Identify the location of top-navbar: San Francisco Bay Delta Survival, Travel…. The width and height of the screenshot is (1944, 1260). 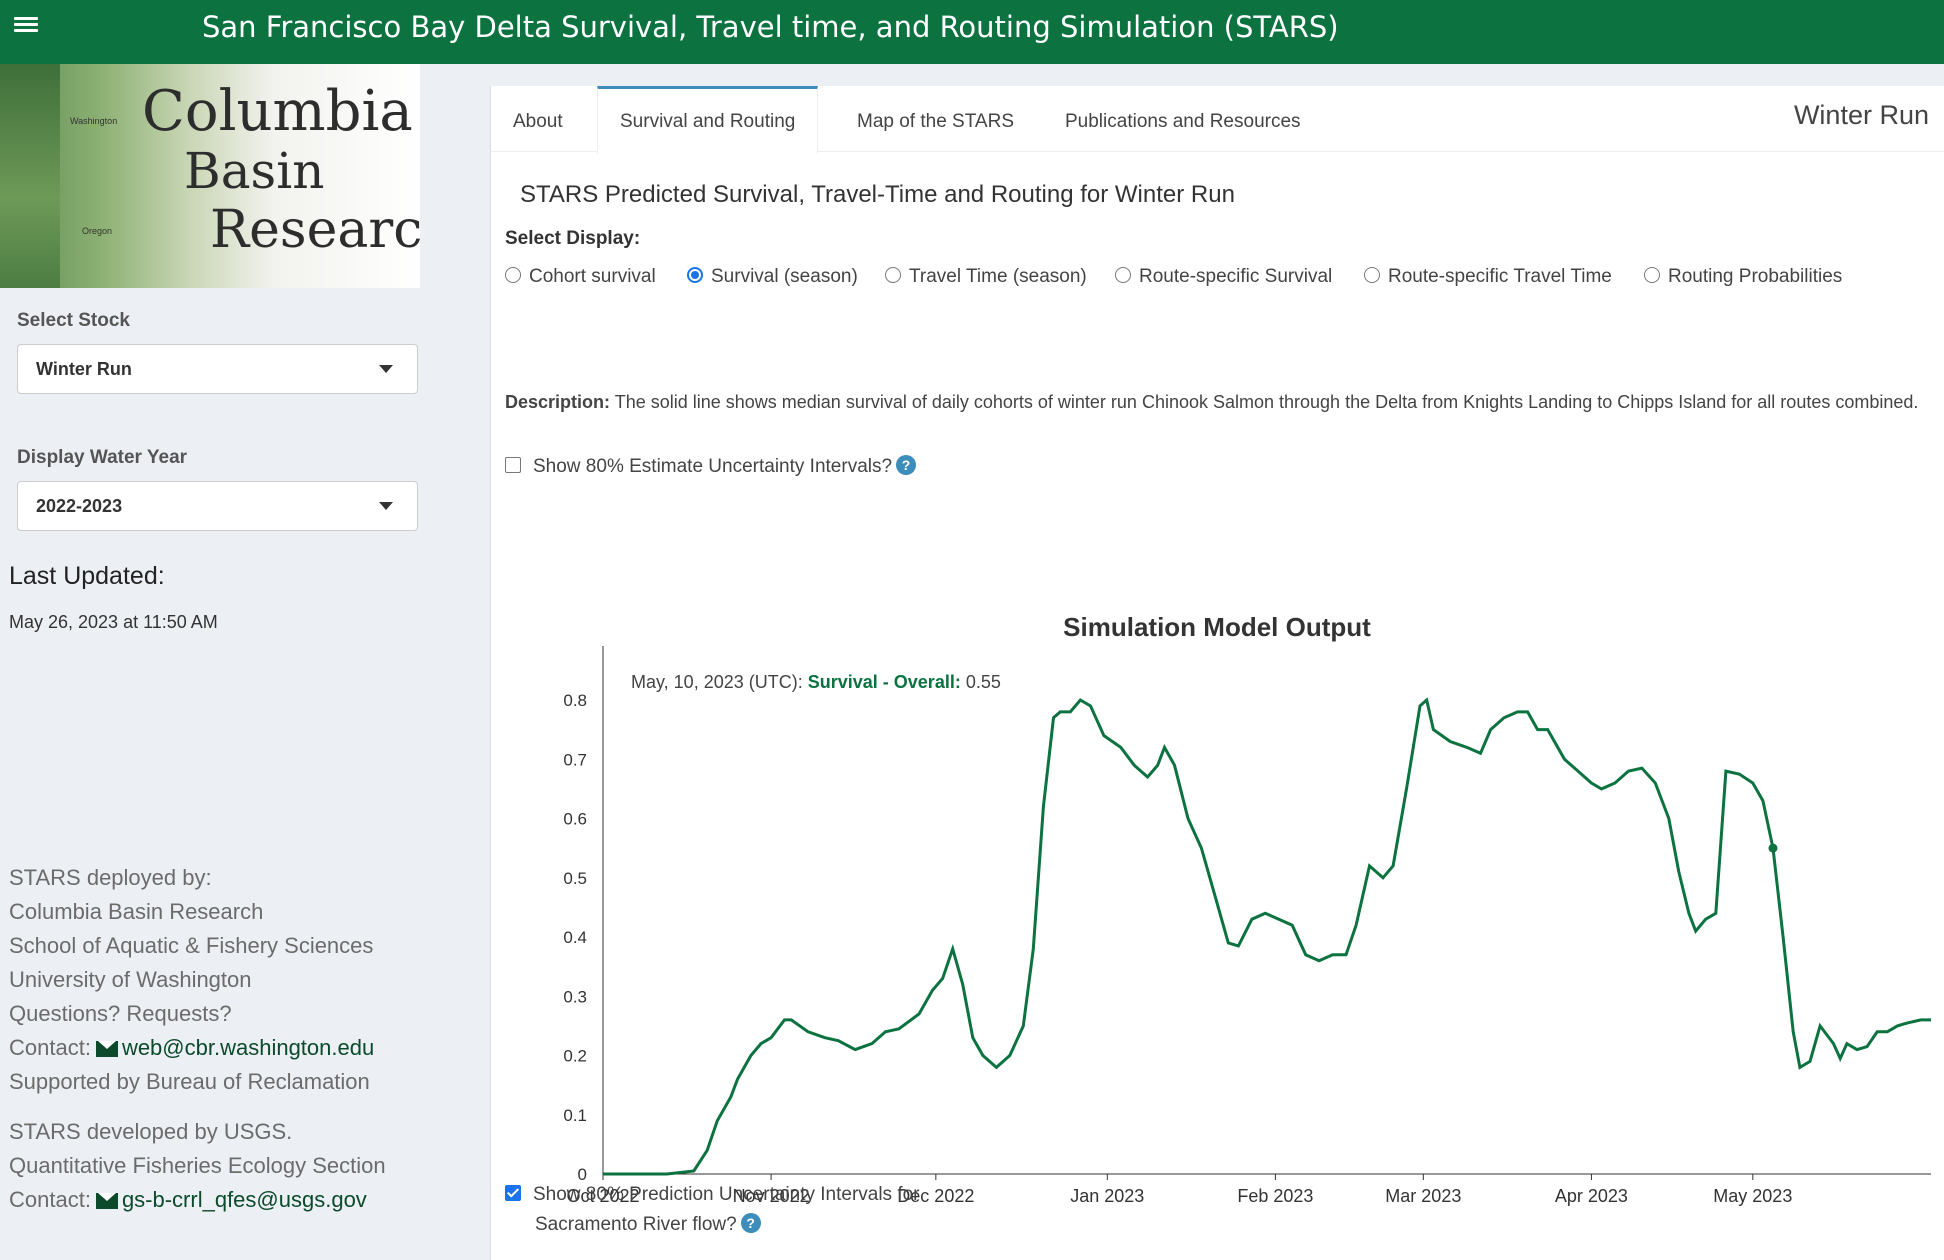
(972, 32).